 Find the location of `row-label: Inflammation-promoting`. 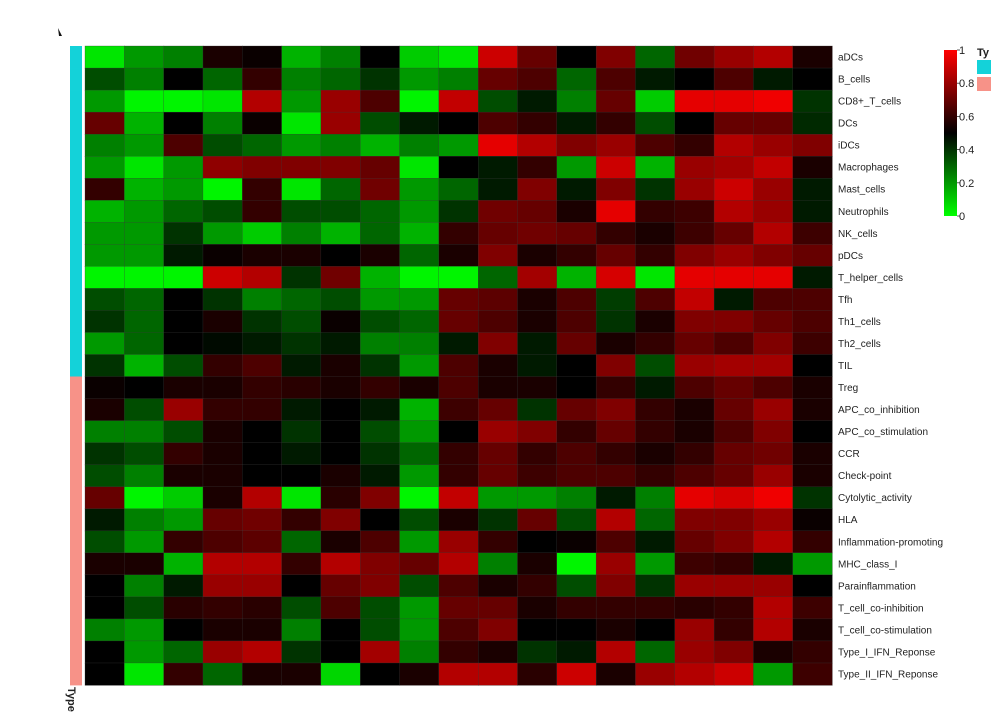

row-label: Inflammation-promoting is located at coordinates (890, 542).